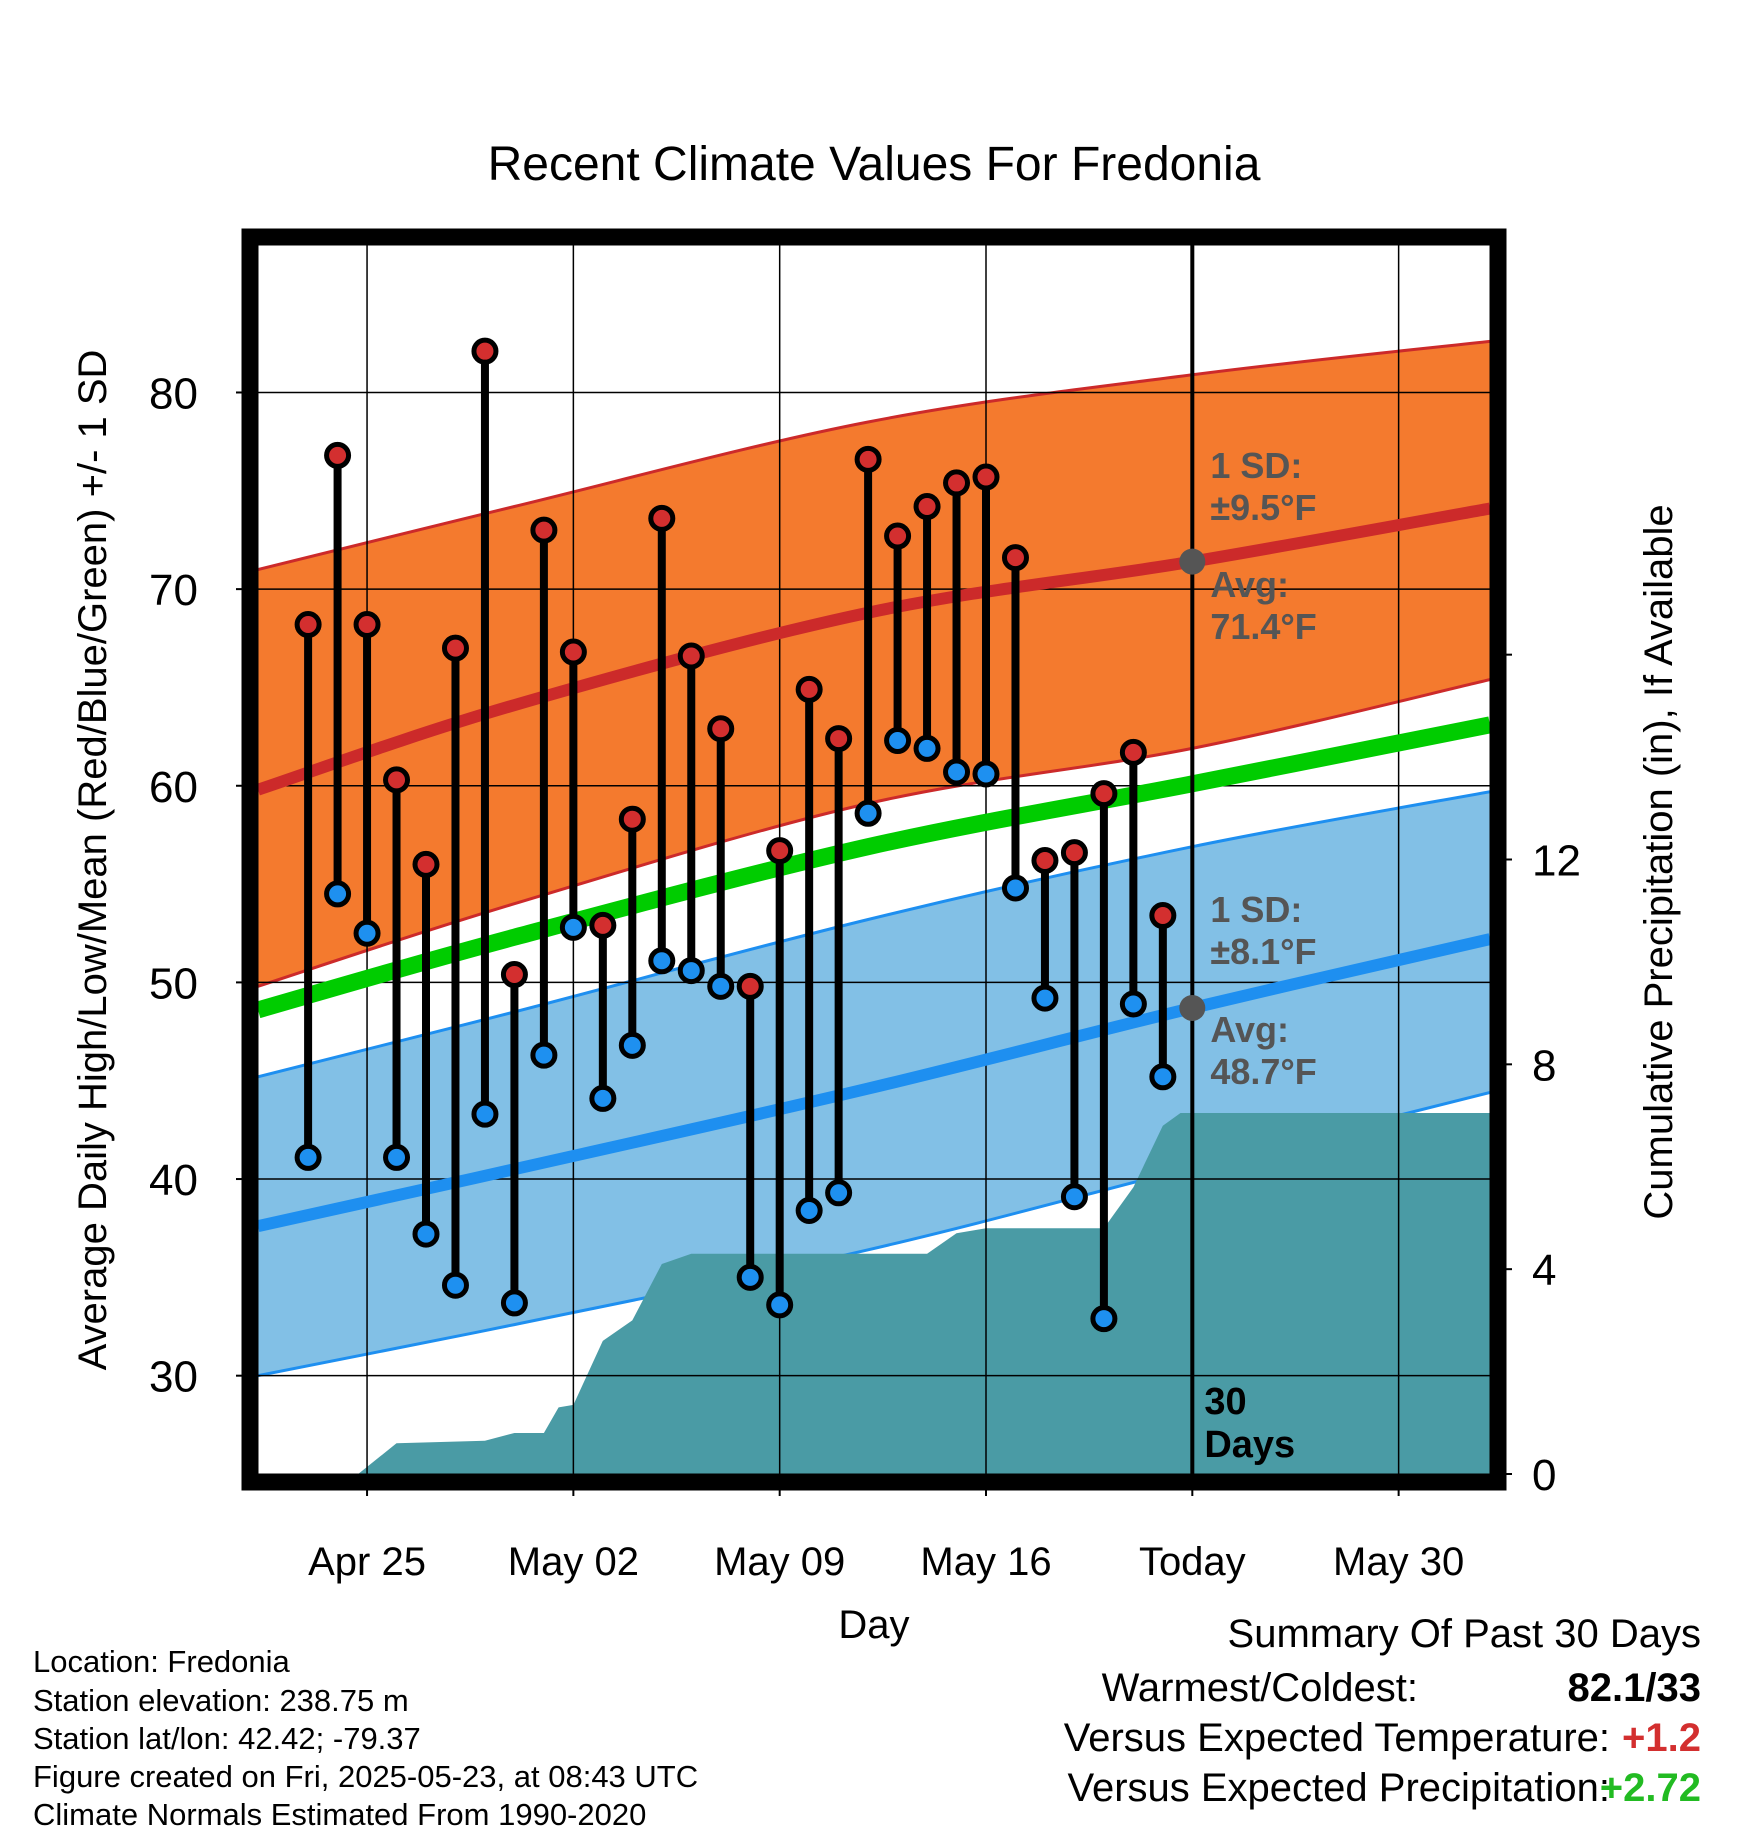 The image size is (1748, 1833). I want to click on y-tick-label: 80, so click(173, 393).